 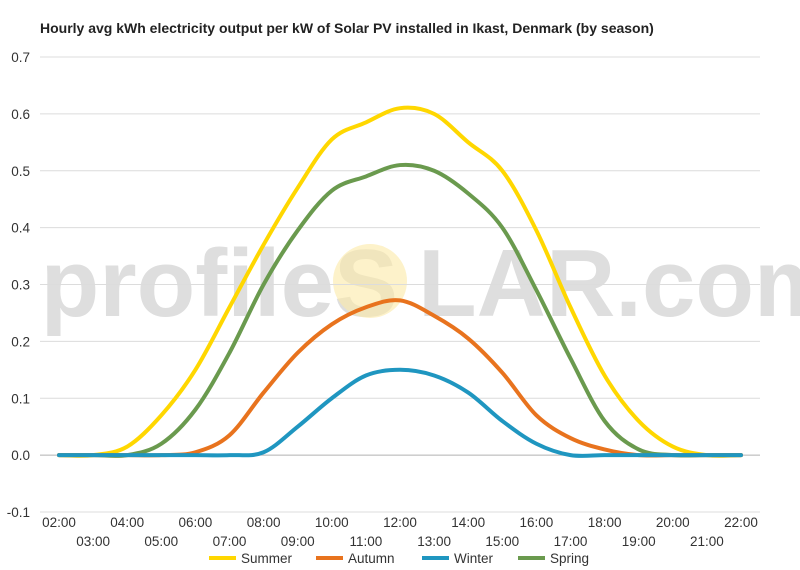 What do you see at coordinates (400, 522) in the screenshot?
I see `x-tick-label: 12:00` at bounding box center [400, 522].